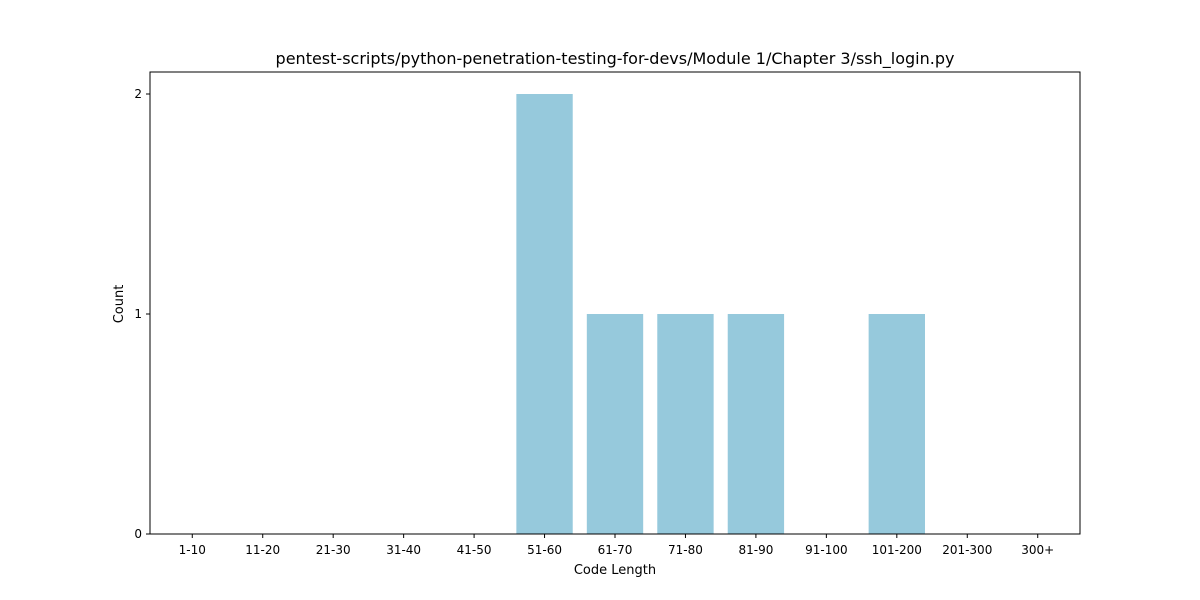 The image size is (1200, 600). Describe the element at coordinates (192, 550) in the screenshot. I see `x-tick-label: 1-10` at that location.